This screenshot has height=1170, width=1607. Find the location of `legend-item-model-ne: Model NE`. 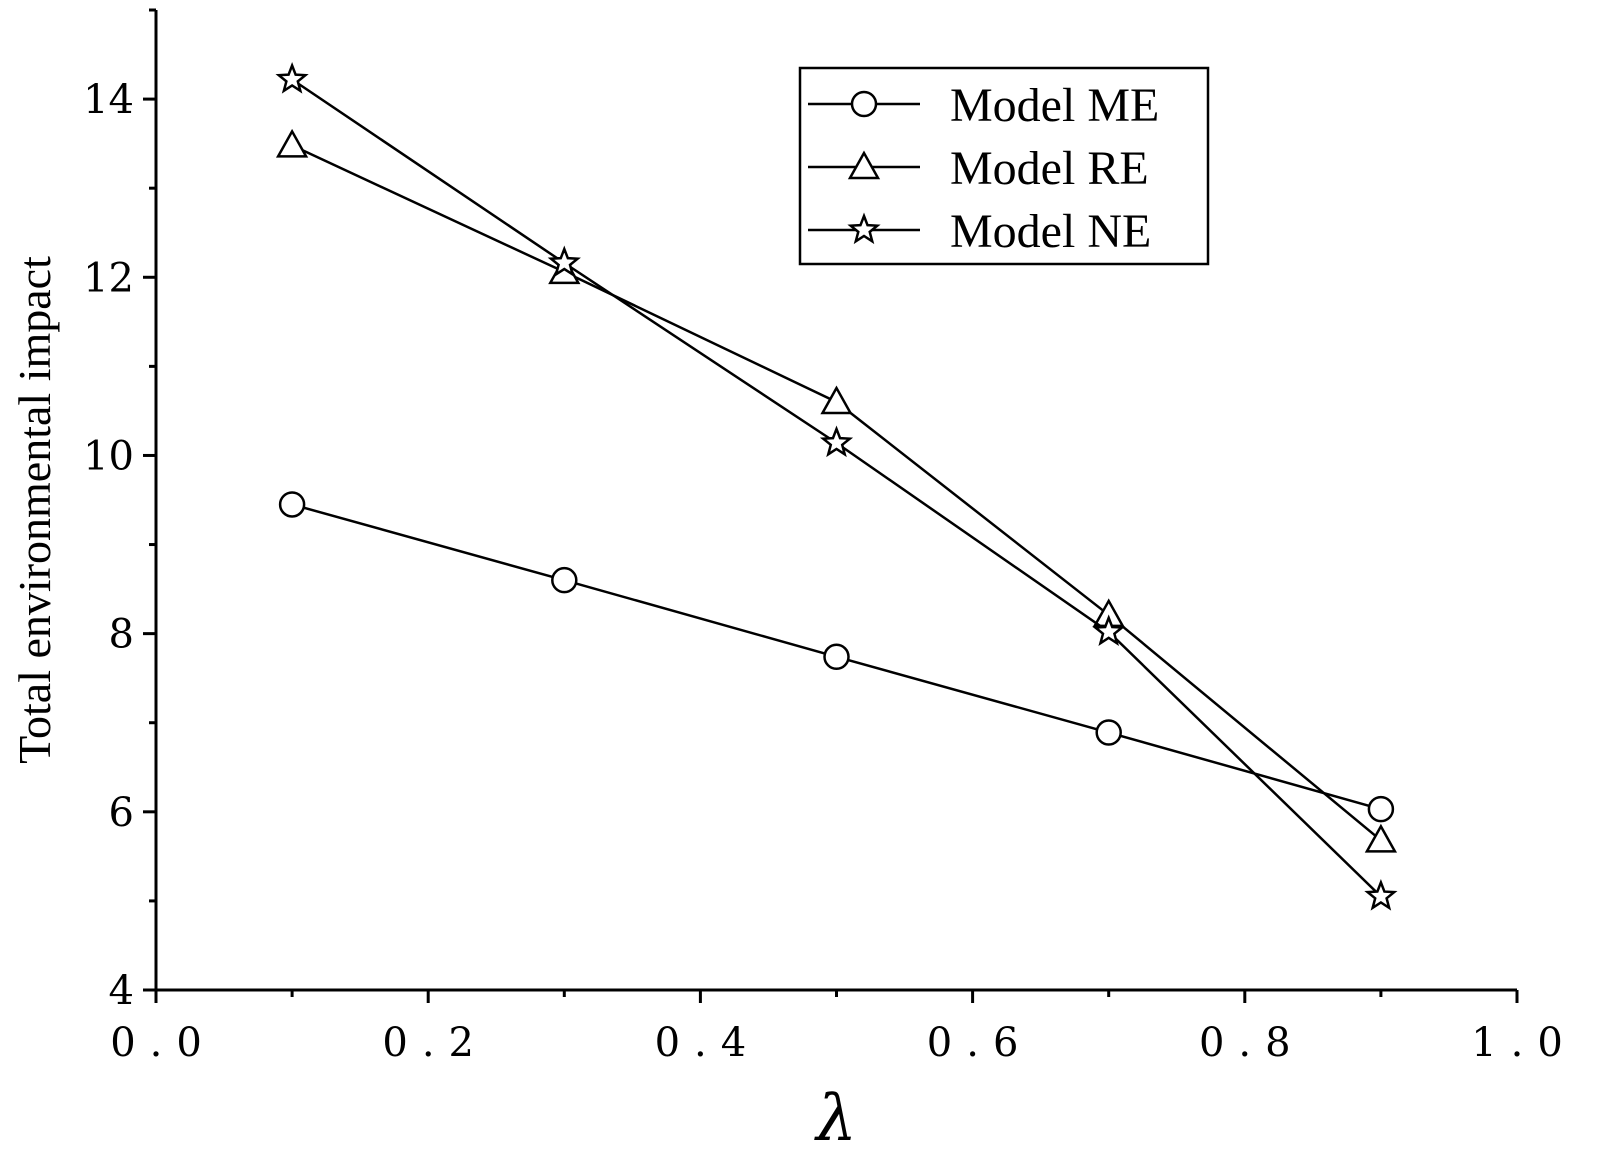

legend-item-model-ne: Model NE is located at coordinates (979, 231).